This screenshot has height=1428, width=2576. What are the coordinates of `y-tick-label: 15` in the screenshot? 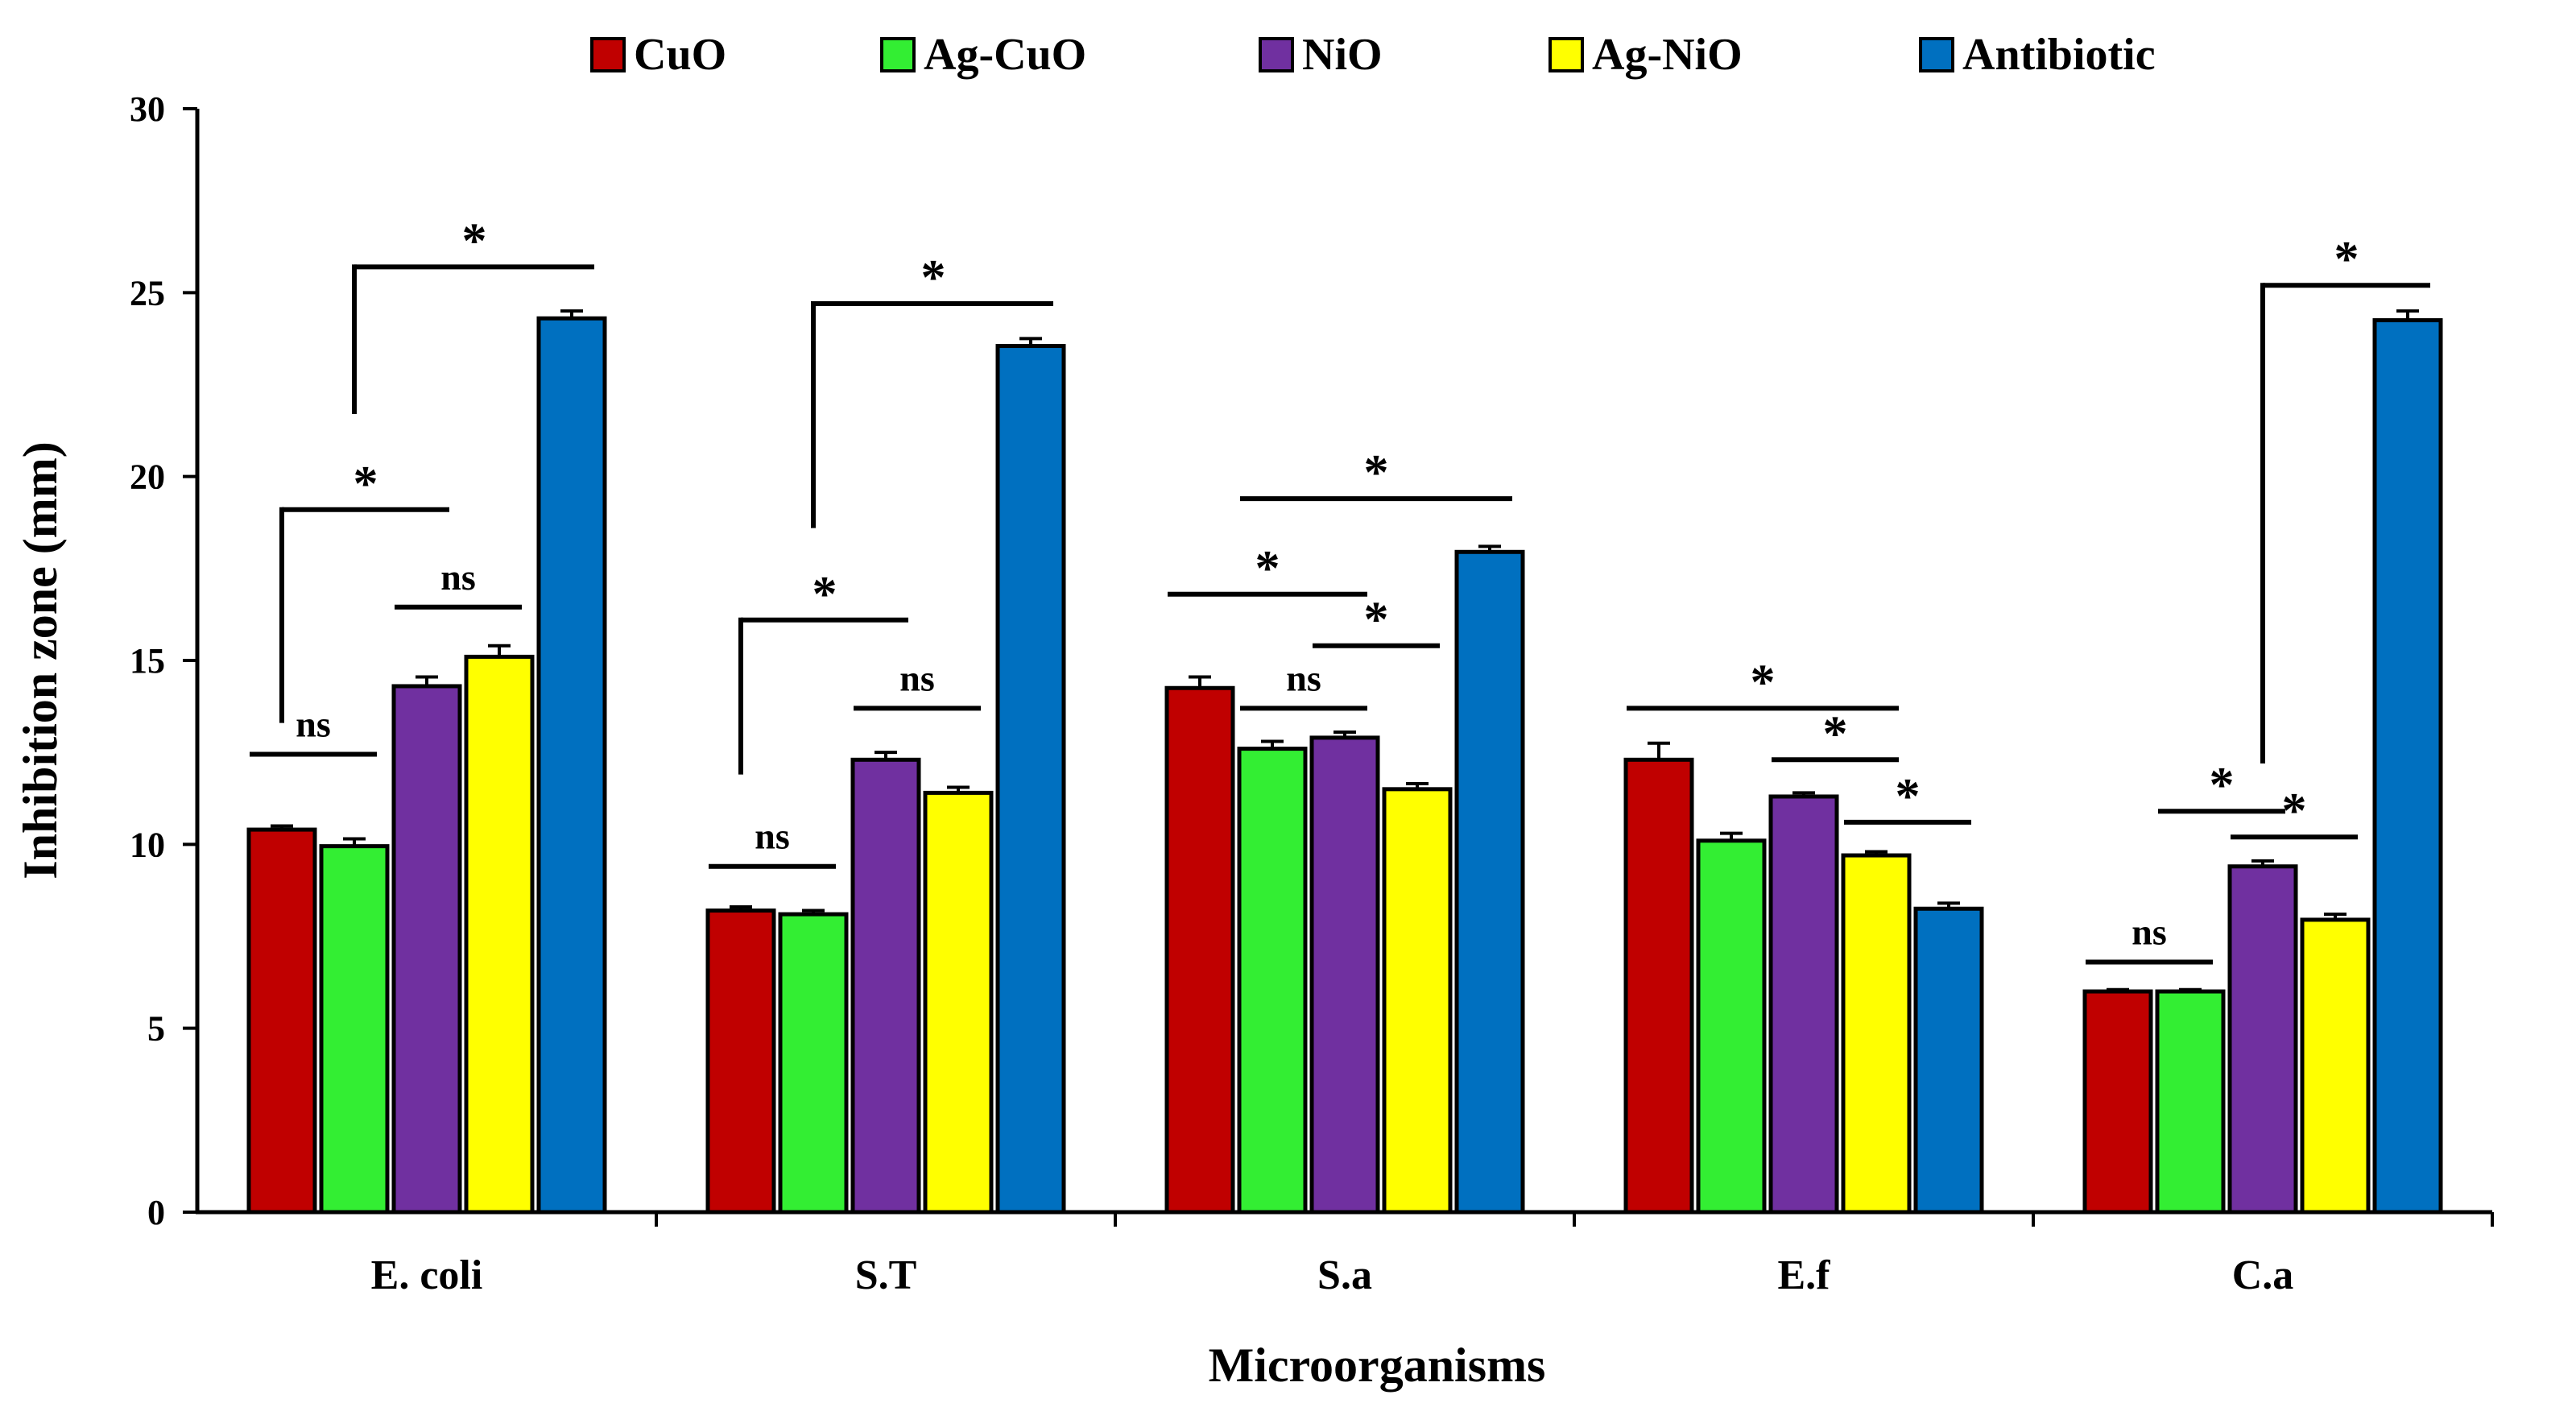 It's located at (148, 661).